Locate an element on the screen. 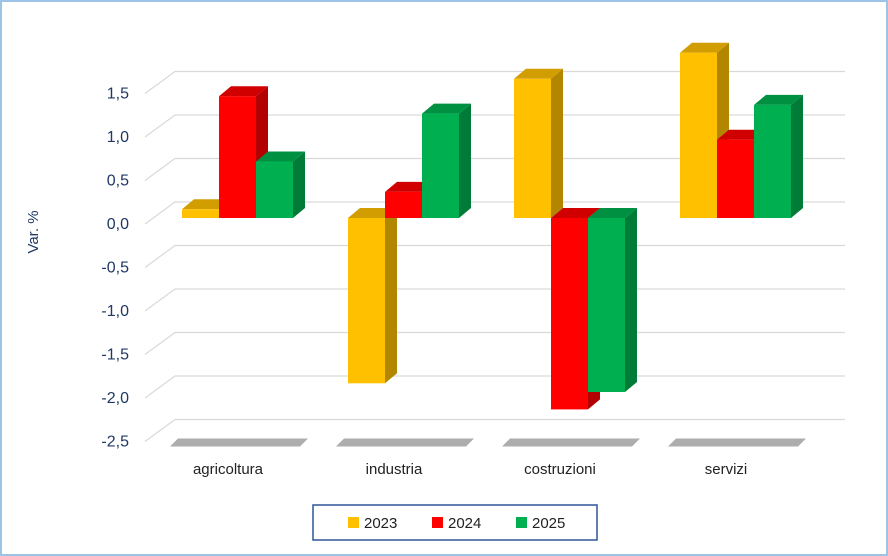 Image resolution: width=888 pixels, height=556 pixels. y-tick-label: -0,5 is located at coordinates (115, 268).